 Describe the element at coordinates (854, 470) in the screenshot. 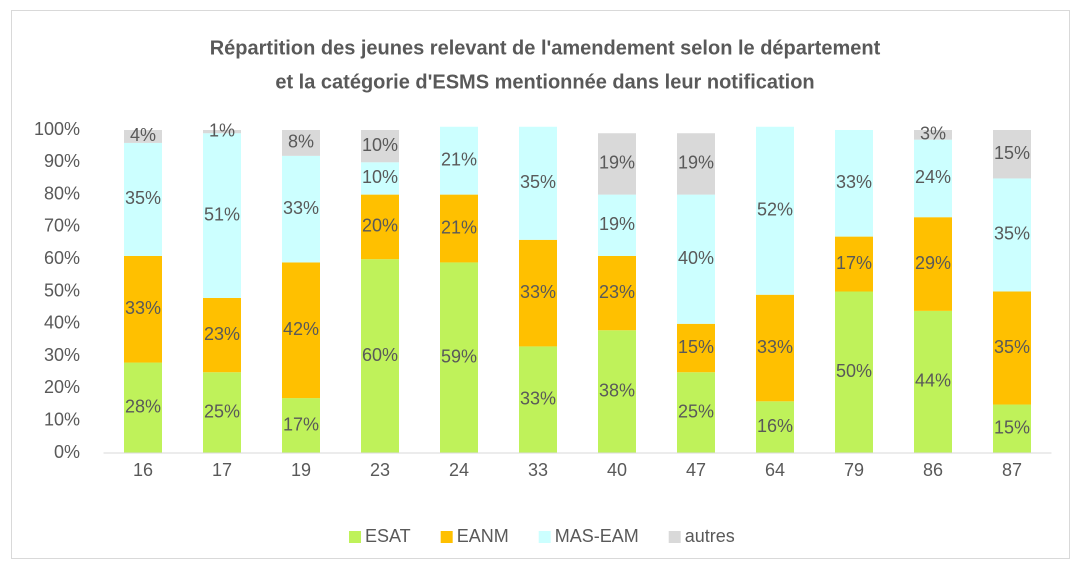

I see `x-tick-label: 79` at that location.